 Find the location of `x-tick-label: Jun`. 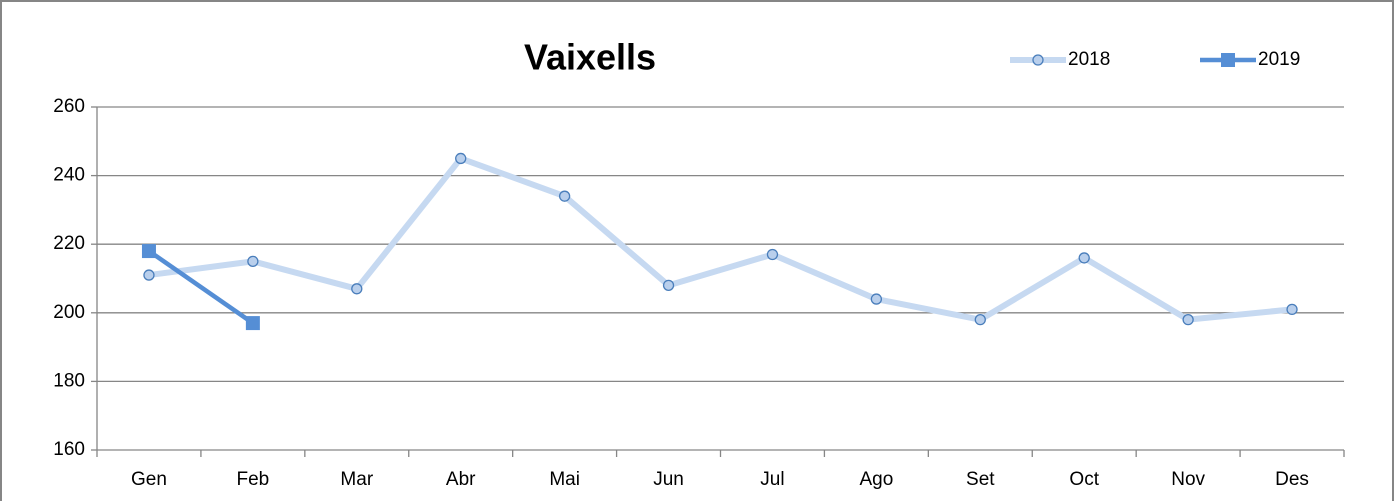

x-tick-label: Jun is located at coordinates (668, 479).